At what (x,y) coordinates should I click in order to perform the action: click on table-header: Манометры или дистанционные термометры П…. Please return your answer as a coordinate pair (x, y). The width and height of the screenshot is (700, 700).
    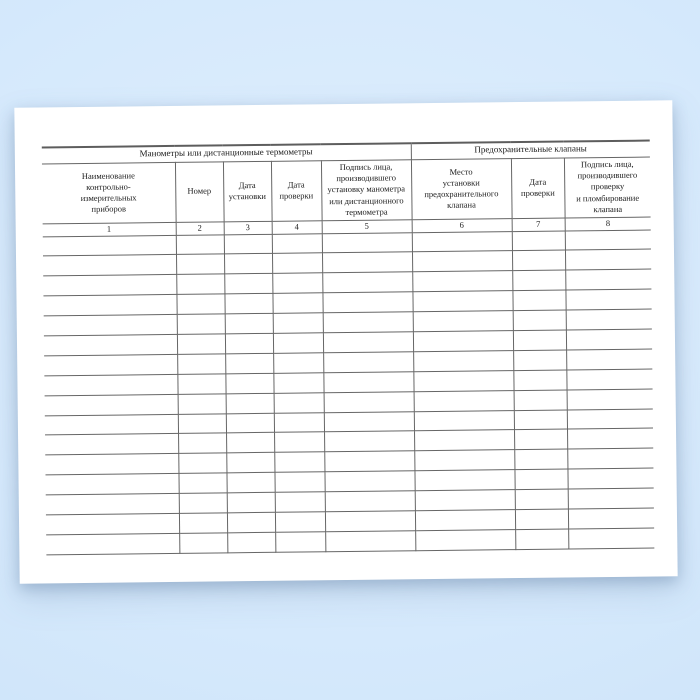
    Looking at the image, I should click on (346, 188).